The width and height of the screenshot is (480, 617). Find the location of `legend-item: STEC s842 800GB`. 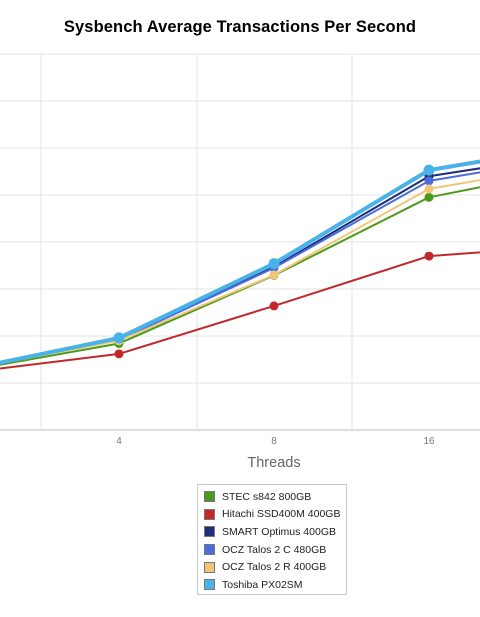

legend-item: STEC s842 800GB is located at coordinates (275, 497).